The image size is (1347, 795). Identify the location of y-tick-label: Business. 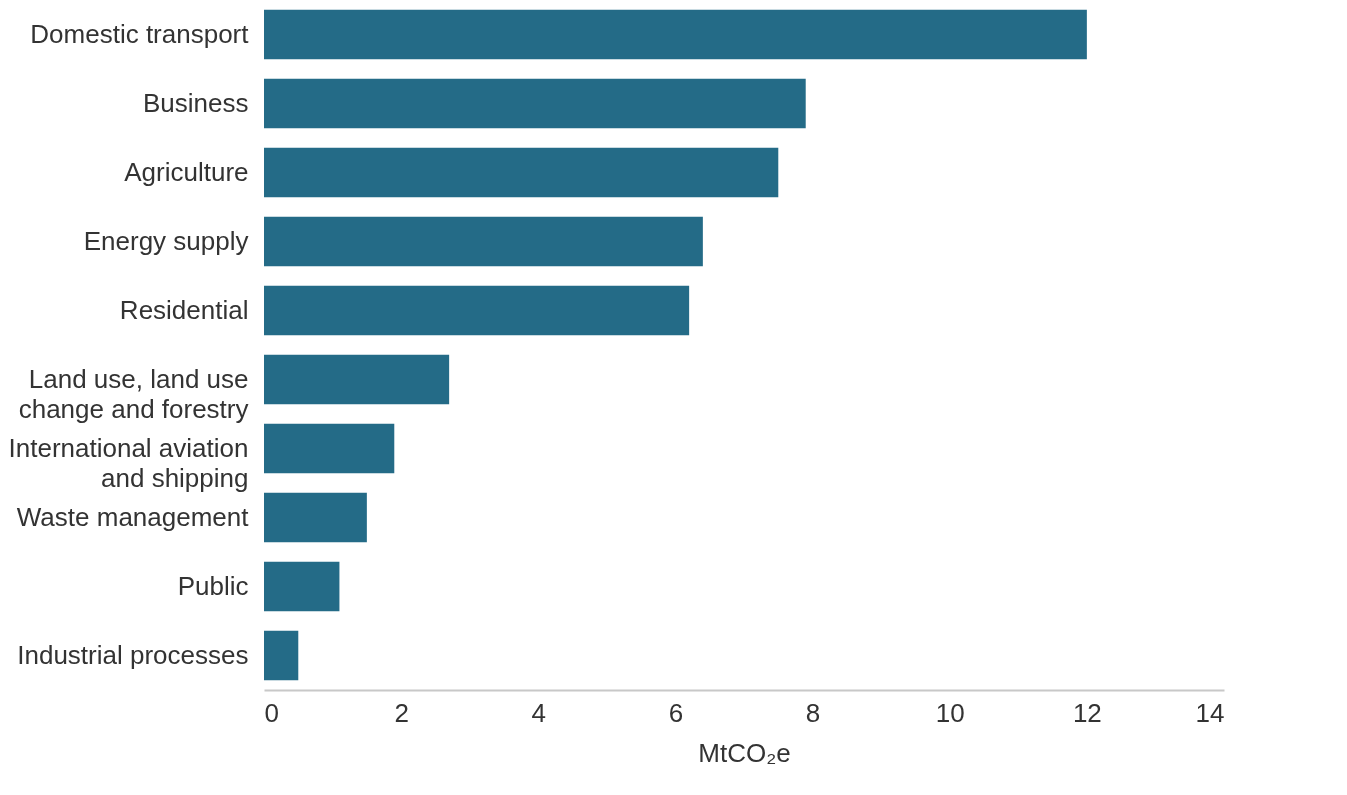
(196, 102).